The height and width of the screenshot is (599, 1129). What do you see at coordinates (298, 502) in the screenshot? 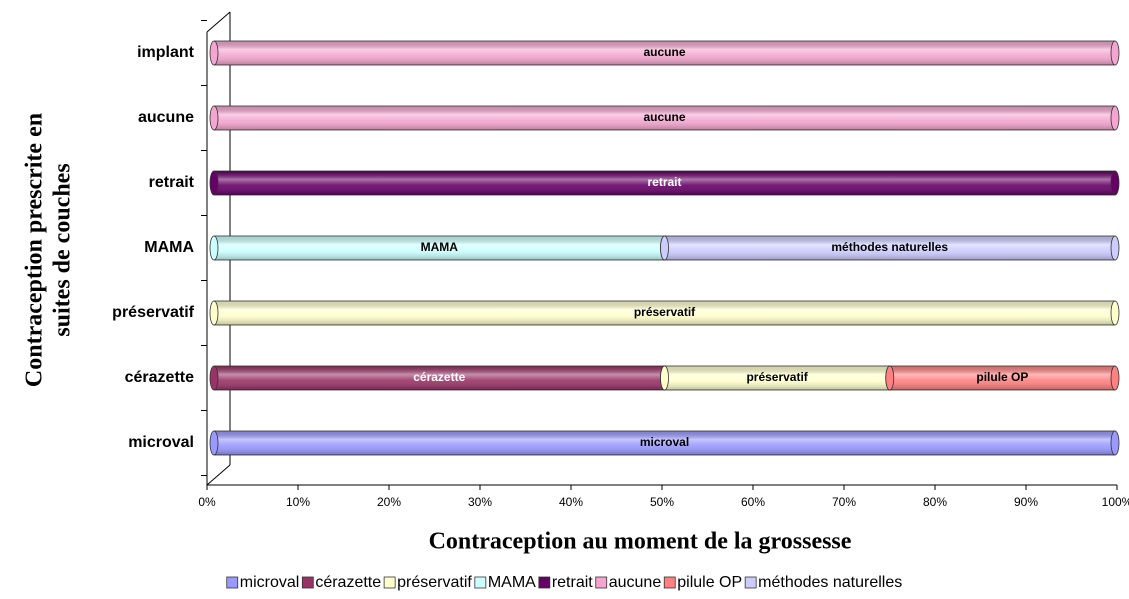
I see `x-tick-label: 10%` at bounding box center [298, 502].